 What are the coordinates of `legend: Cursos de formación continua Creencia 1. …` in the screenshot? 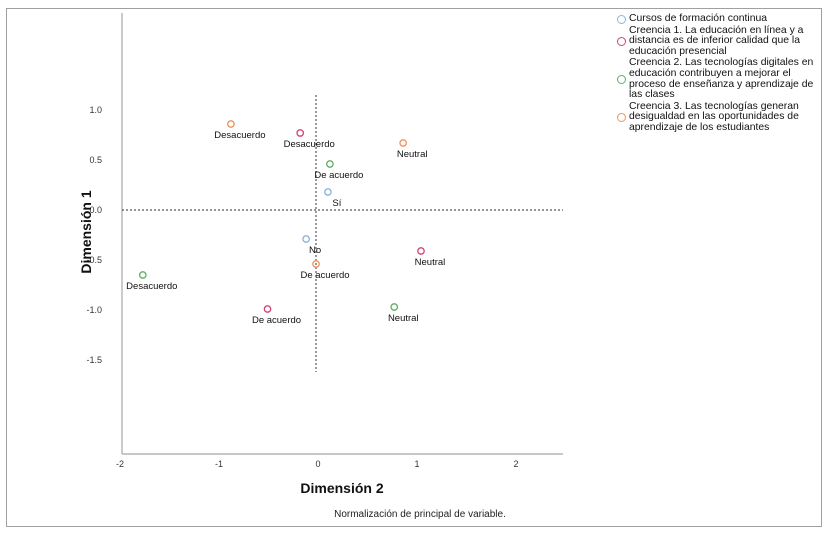 It's located at (719, 74).